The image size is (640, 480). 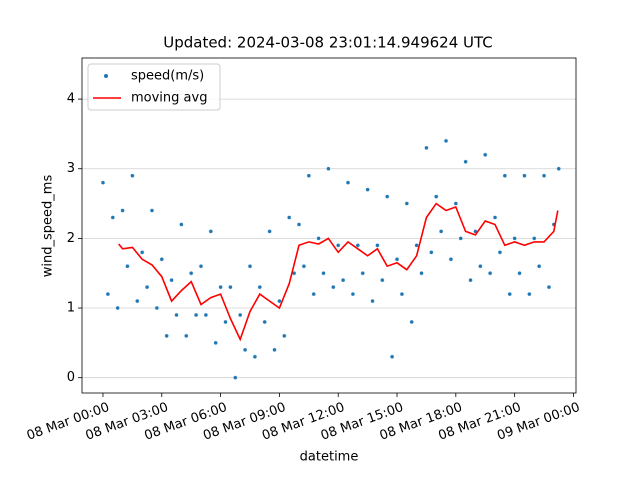 What do you see at coordinates (328, 43) in the screenshot?
I see `chart-title: Updated: 2024-03-08 23:01:14.949624 UTC` at bounding box center [328, 43].